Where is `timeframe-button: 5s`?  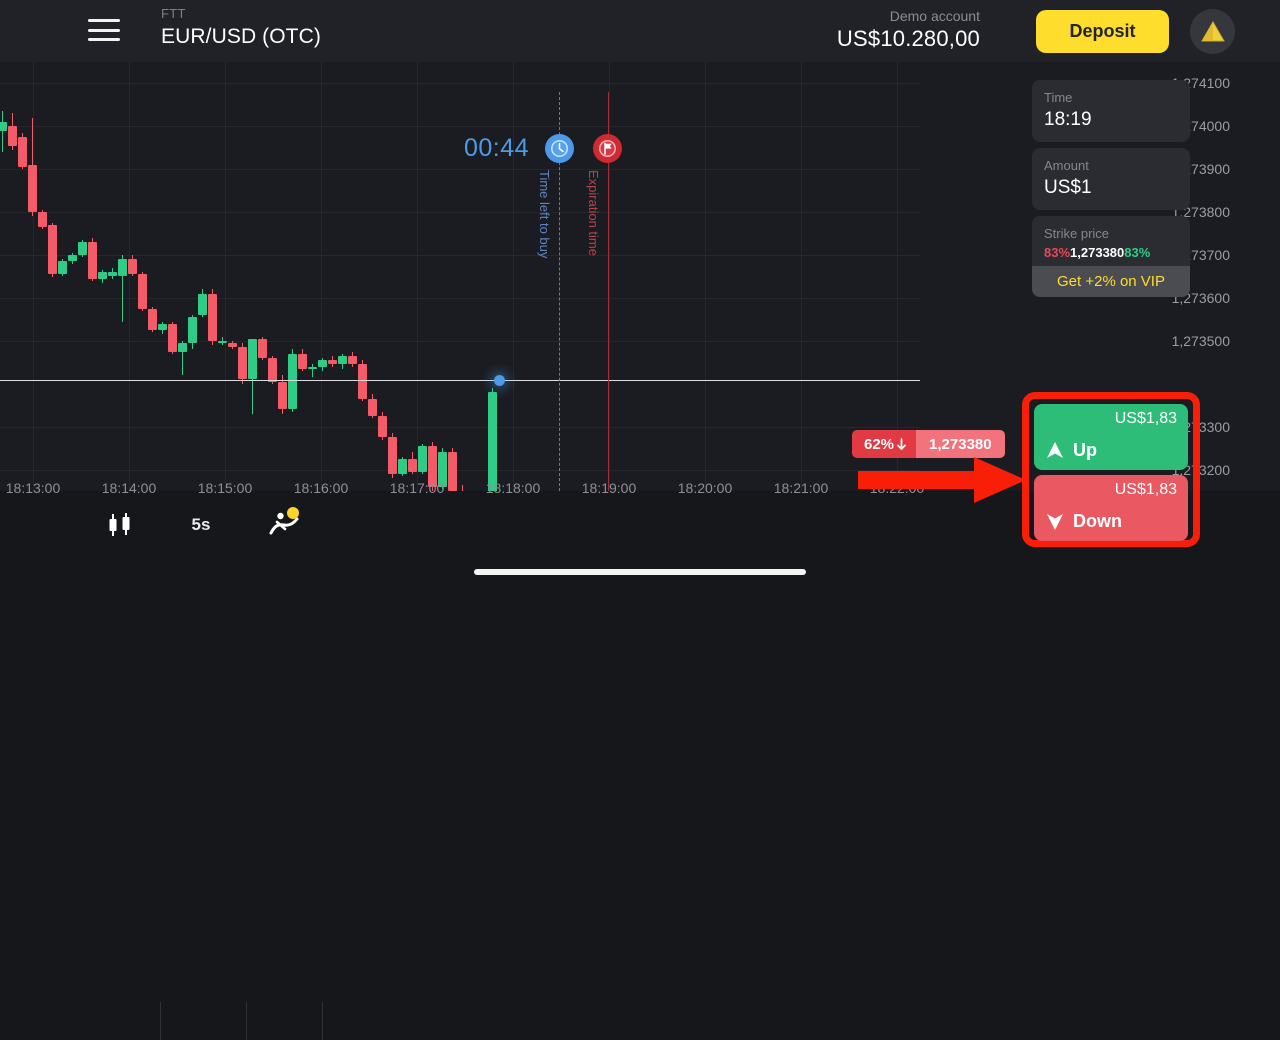 timeframe-button: 5s is located at coordinates (201, 525).